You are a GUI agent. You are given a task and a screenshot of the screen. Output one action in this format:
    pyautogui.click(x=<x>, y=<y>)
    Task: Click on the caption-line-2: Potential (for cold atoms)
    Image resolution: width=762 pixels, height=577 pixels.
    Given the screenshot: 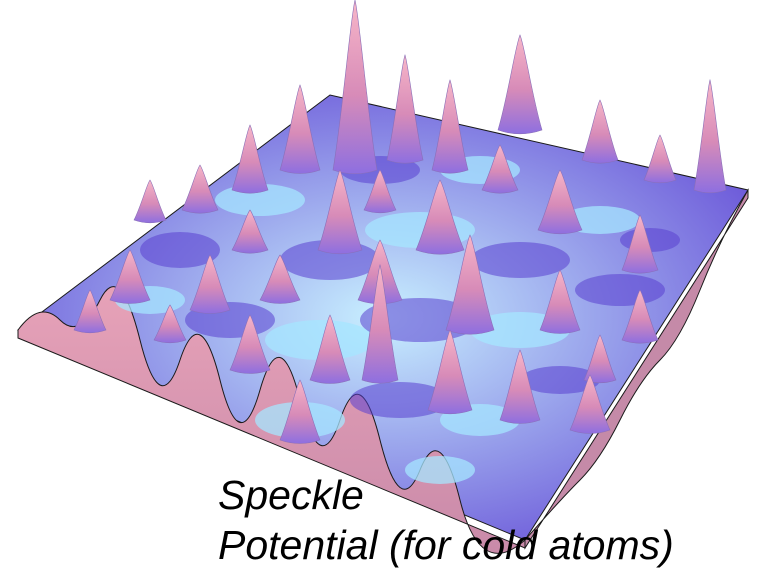 What is the action you would take?
    pyautogui.click(x=446, y=545)
    